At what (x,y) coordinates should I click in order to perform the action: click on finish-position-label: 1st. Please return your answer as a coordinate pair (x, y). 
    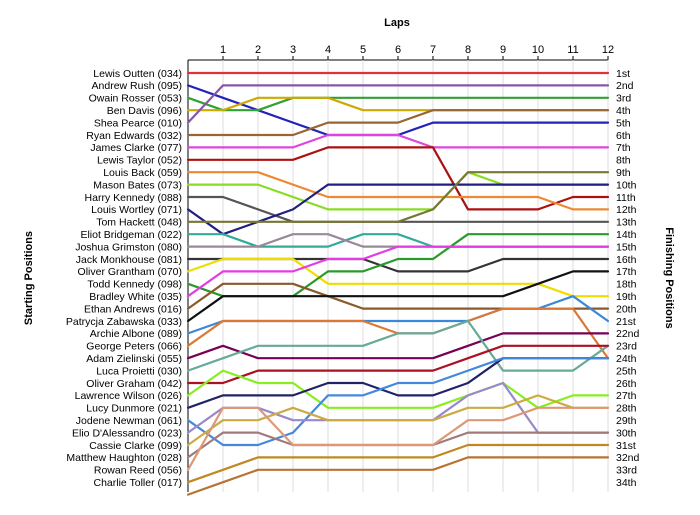
    Looking at the image, I should click on (623, 74).